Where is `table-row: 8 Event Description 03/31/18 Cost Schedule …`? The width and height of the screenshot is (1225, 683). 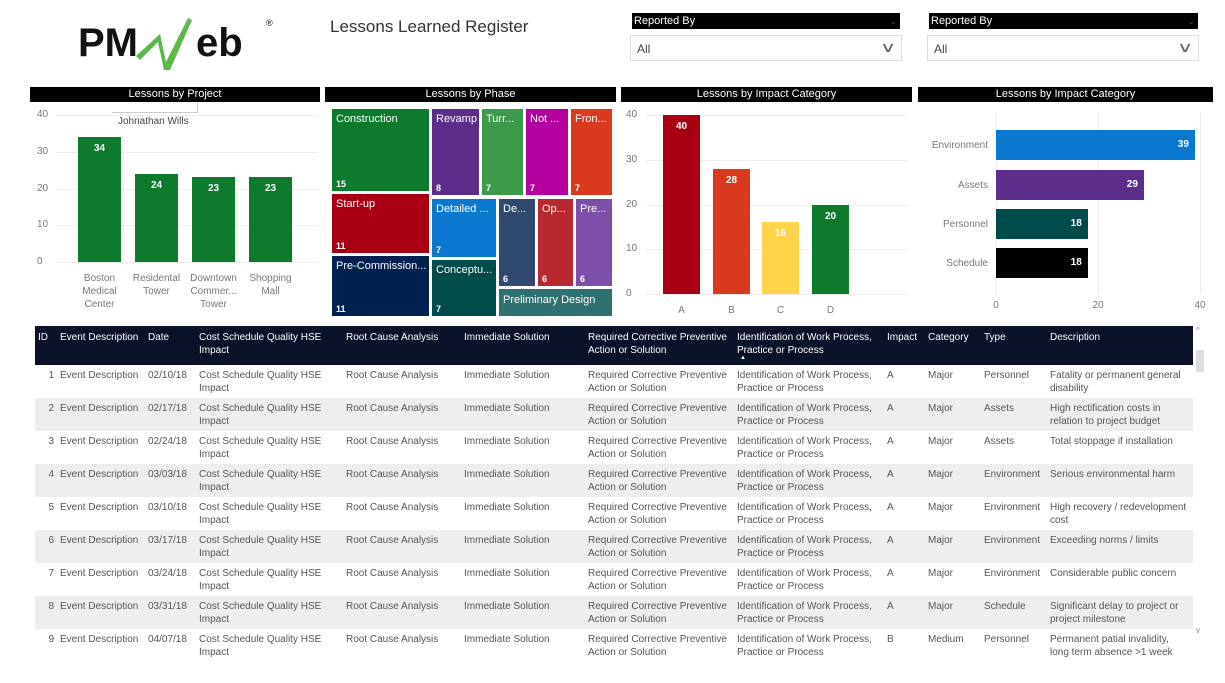 table-row: 8 Event Description 03/31/18 Cost Schedule … is located at coordinates (614, 612).